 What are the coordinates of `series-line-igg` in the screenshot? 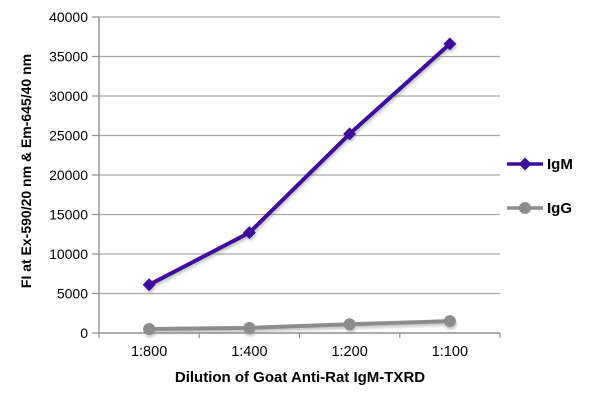 It's located at (299, 325).